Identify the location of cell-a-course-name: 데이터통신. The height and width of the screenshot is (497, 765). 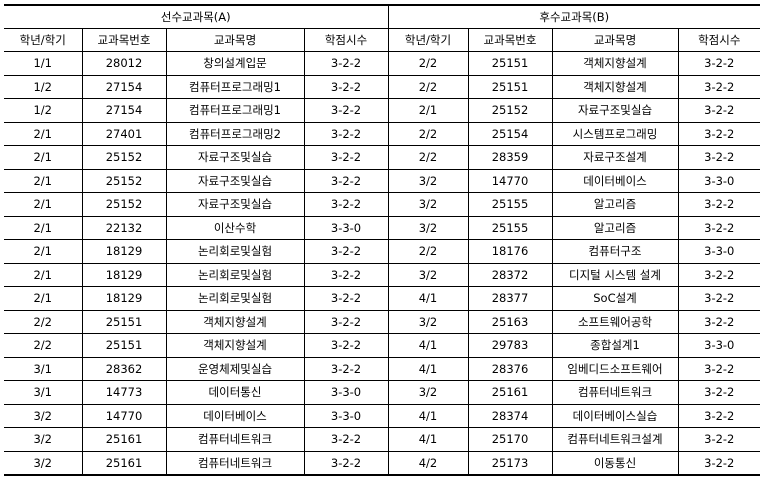
(235, 392).